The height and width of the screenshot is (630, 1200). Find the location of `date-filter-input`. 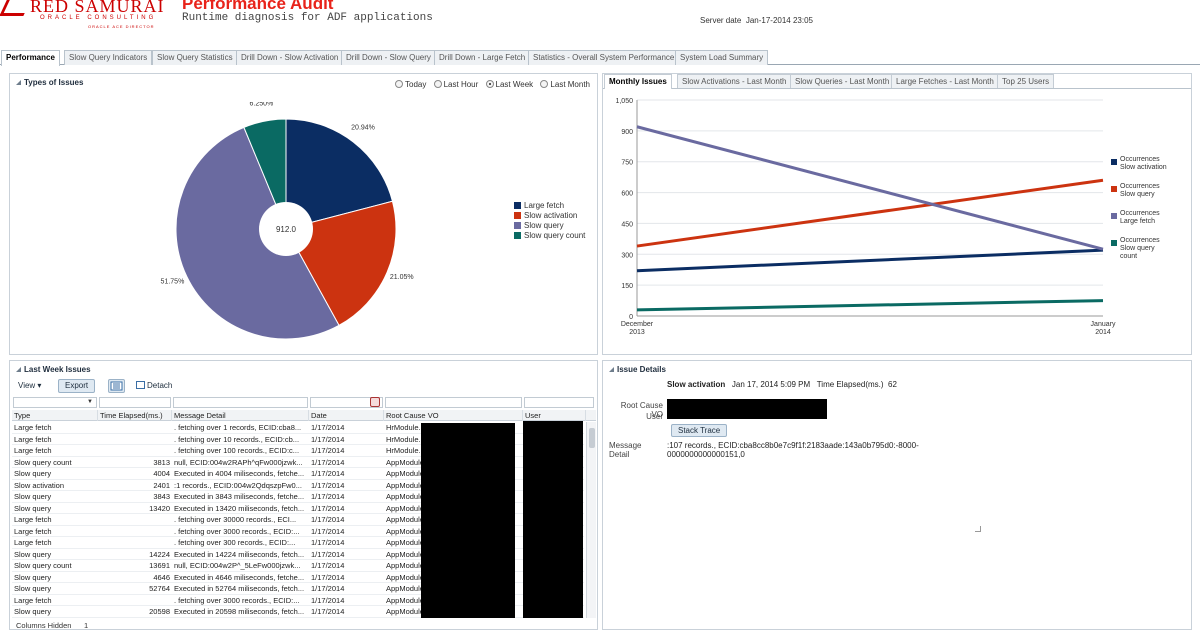

date-filter-input is located at coordinates (346, 402).